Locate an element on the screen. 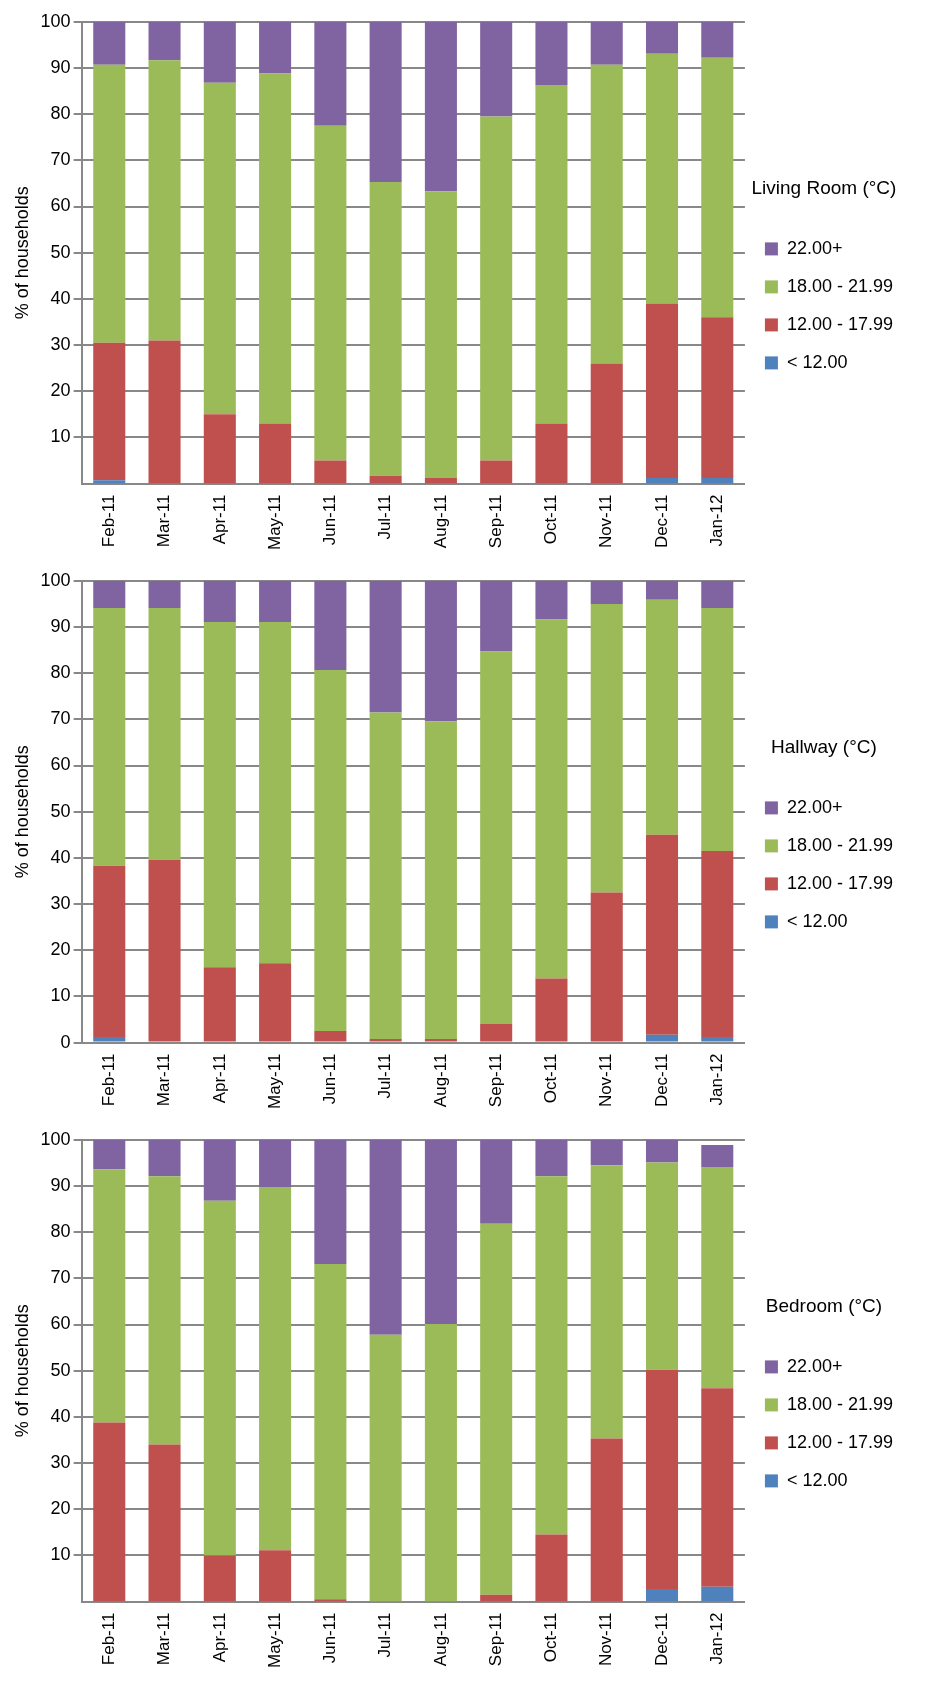 This screenshot has width=927, height=1693. x-tick-label: May-11 is located at coordinates (274, 522).